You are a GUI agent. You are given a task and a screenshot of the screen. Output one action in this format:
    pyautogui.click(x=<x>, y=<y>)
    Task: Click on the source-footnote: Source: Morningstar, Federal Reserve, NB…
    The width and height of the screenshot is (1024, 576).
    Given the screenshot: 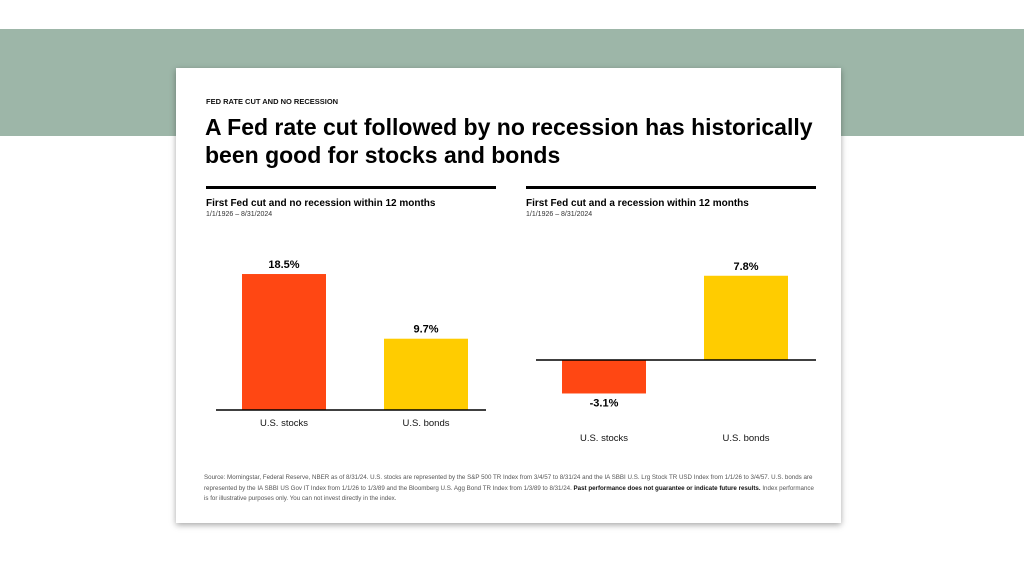 What is the action you would take?
    pyautogui.click(x=509, y=489)
    